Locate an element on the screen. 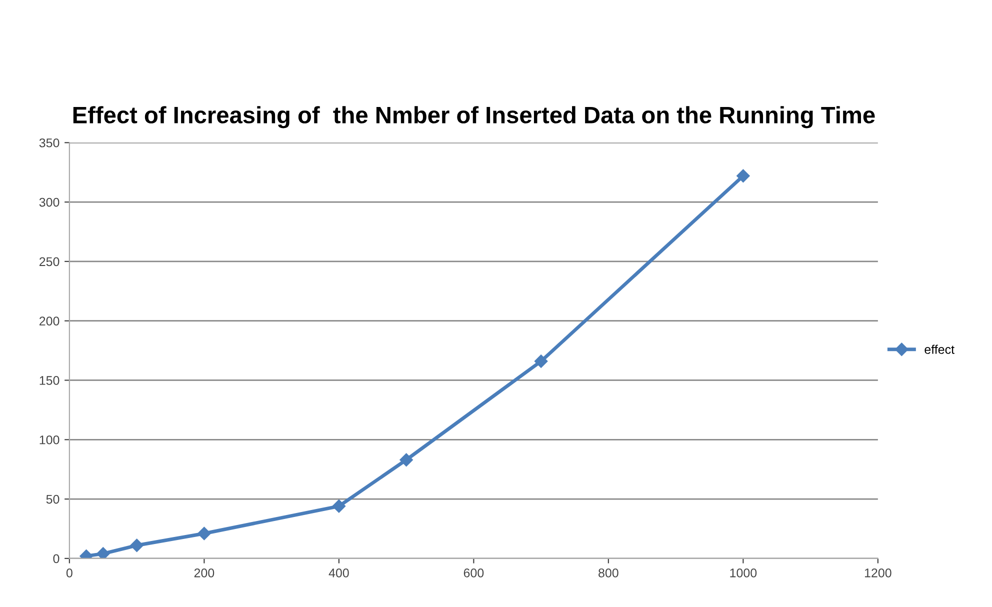 This screenshot has height=607, width=992. x-tick-label: 1200 is located at coordinates (878, 573).